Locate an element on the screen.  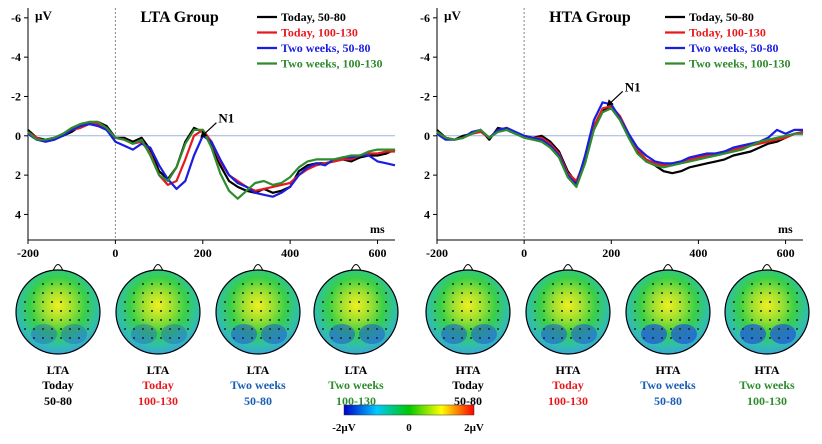
topomap-condition-label: Today is located at coordinates (158, 385).